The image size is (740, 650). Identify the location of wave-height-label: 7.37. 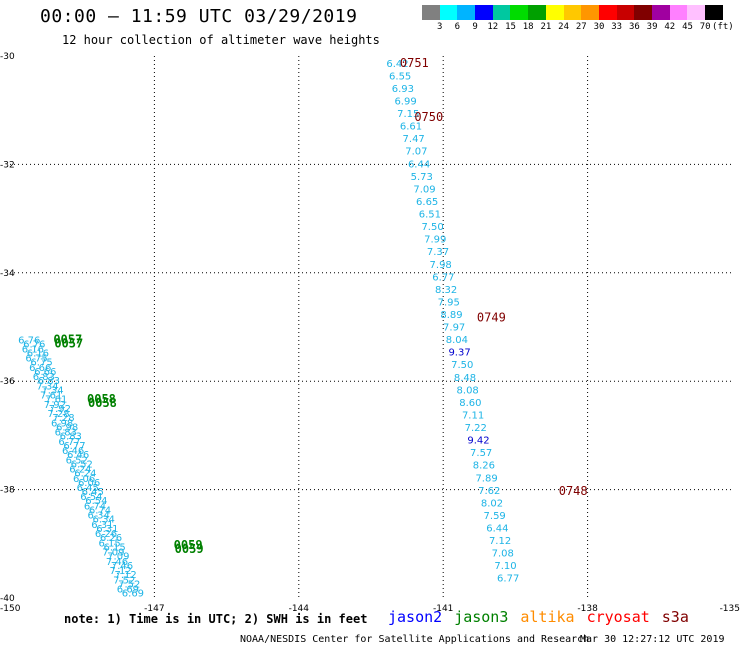
(438, 252).